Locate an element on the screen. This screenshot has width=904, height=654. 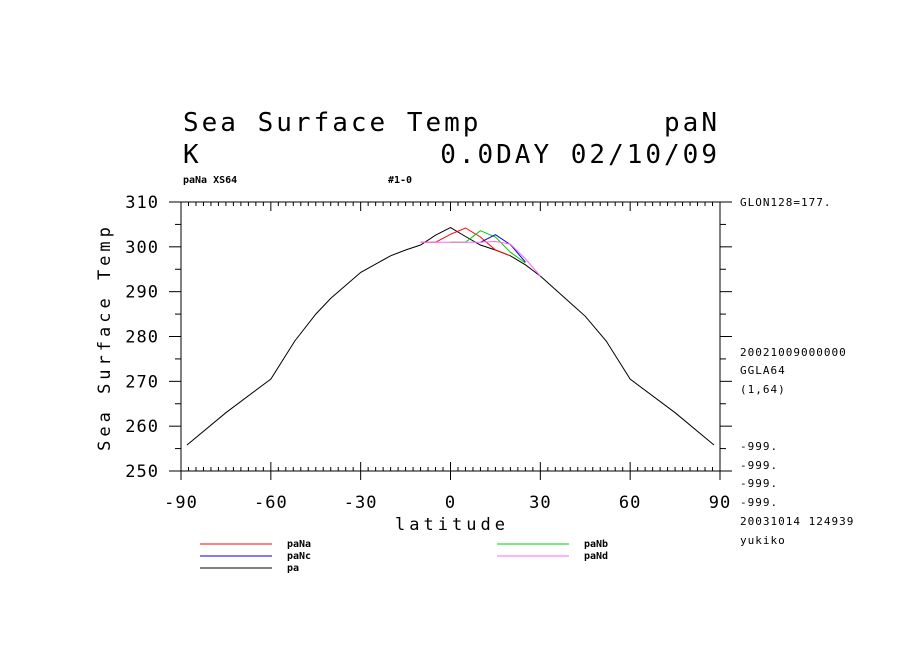
legend-label-paNd: paNd is located at coordinates (596, 556).